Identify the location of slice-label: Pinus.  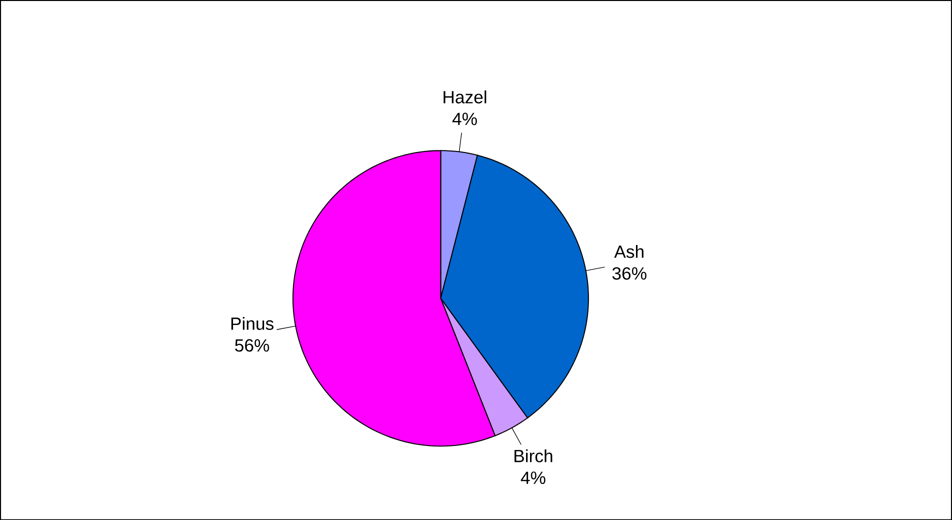
(252, 323).